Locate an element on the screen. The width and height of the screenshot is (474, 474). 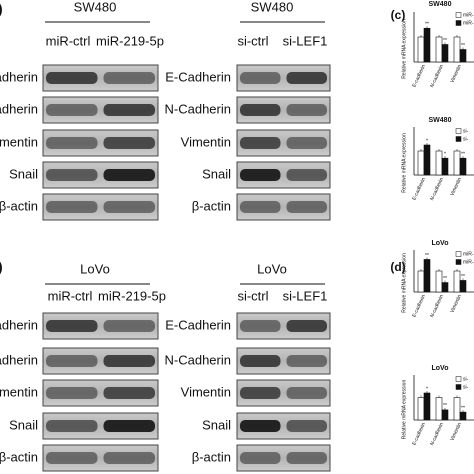
legend-label: miR- is located at coordinates (468, 15).